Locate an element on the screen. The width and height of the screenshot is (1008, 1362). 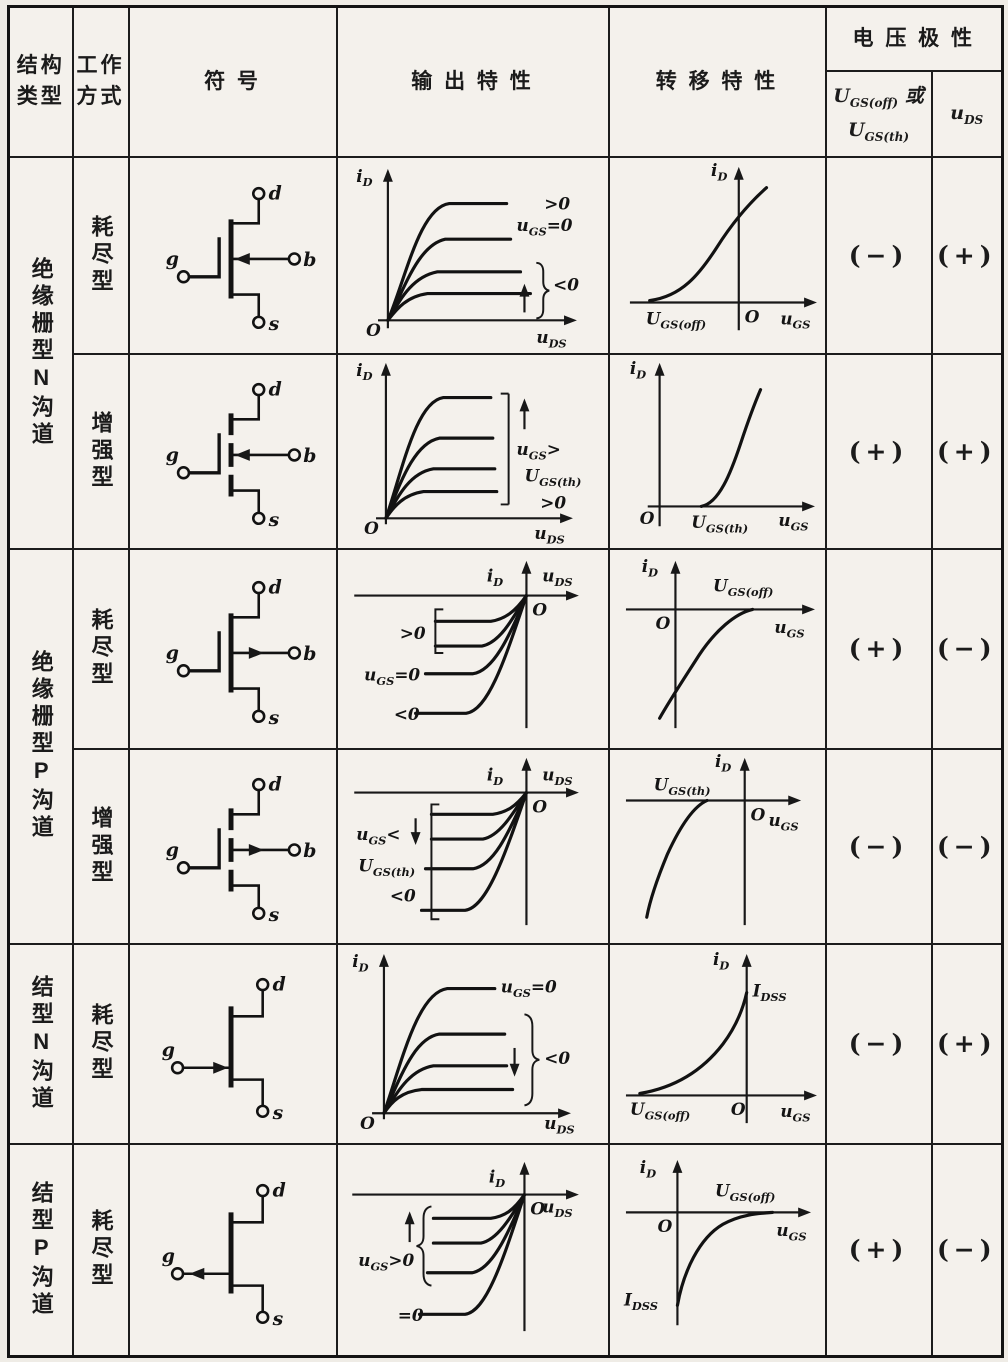
symbol-nmos-depletion: d g s b is located at coordinates (240, 259).